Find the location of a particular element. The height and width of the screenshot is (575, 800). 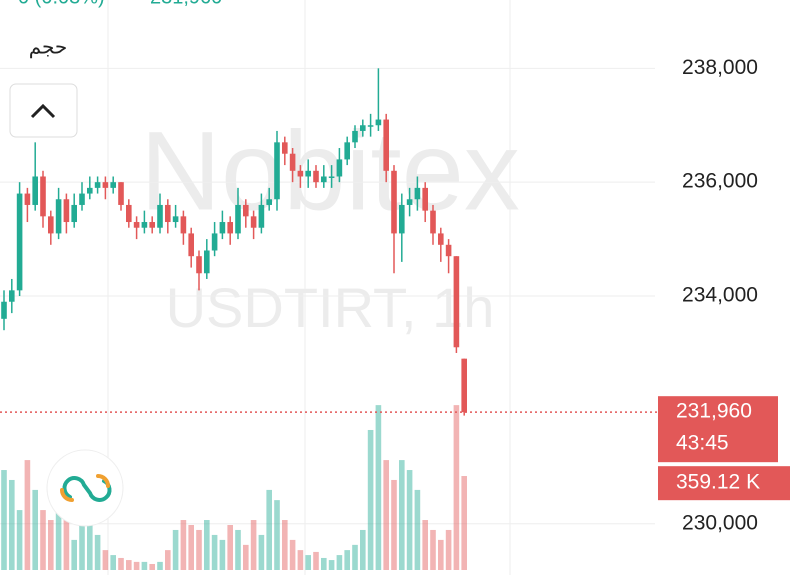

y-tick-label: 238,000 is located at coordinates (720, 67).